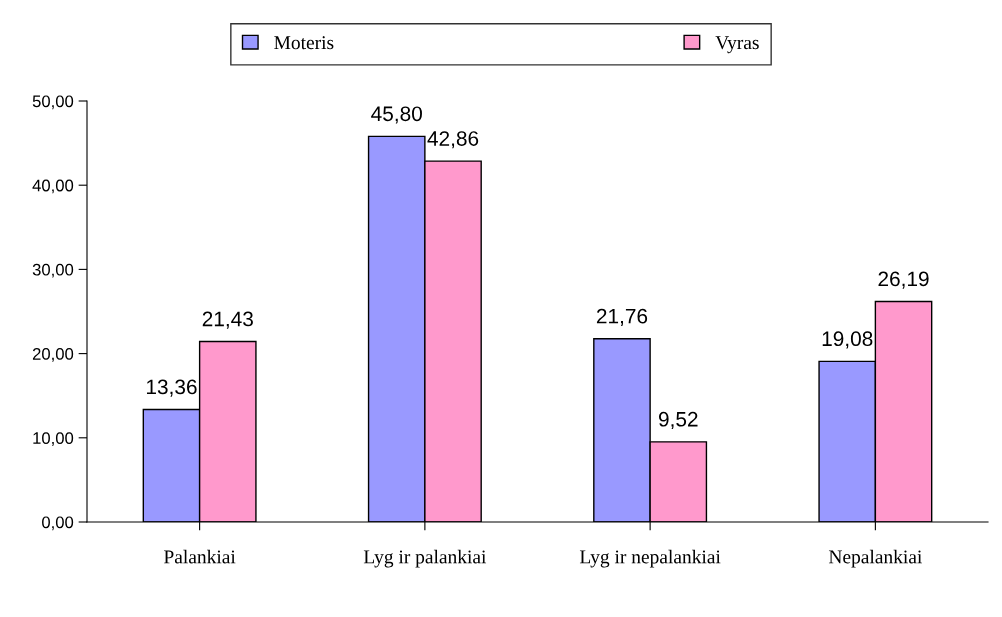  Describe the element at coordinates (396, 115) in the screenshot. I see `data-label: 45,80` at that location.